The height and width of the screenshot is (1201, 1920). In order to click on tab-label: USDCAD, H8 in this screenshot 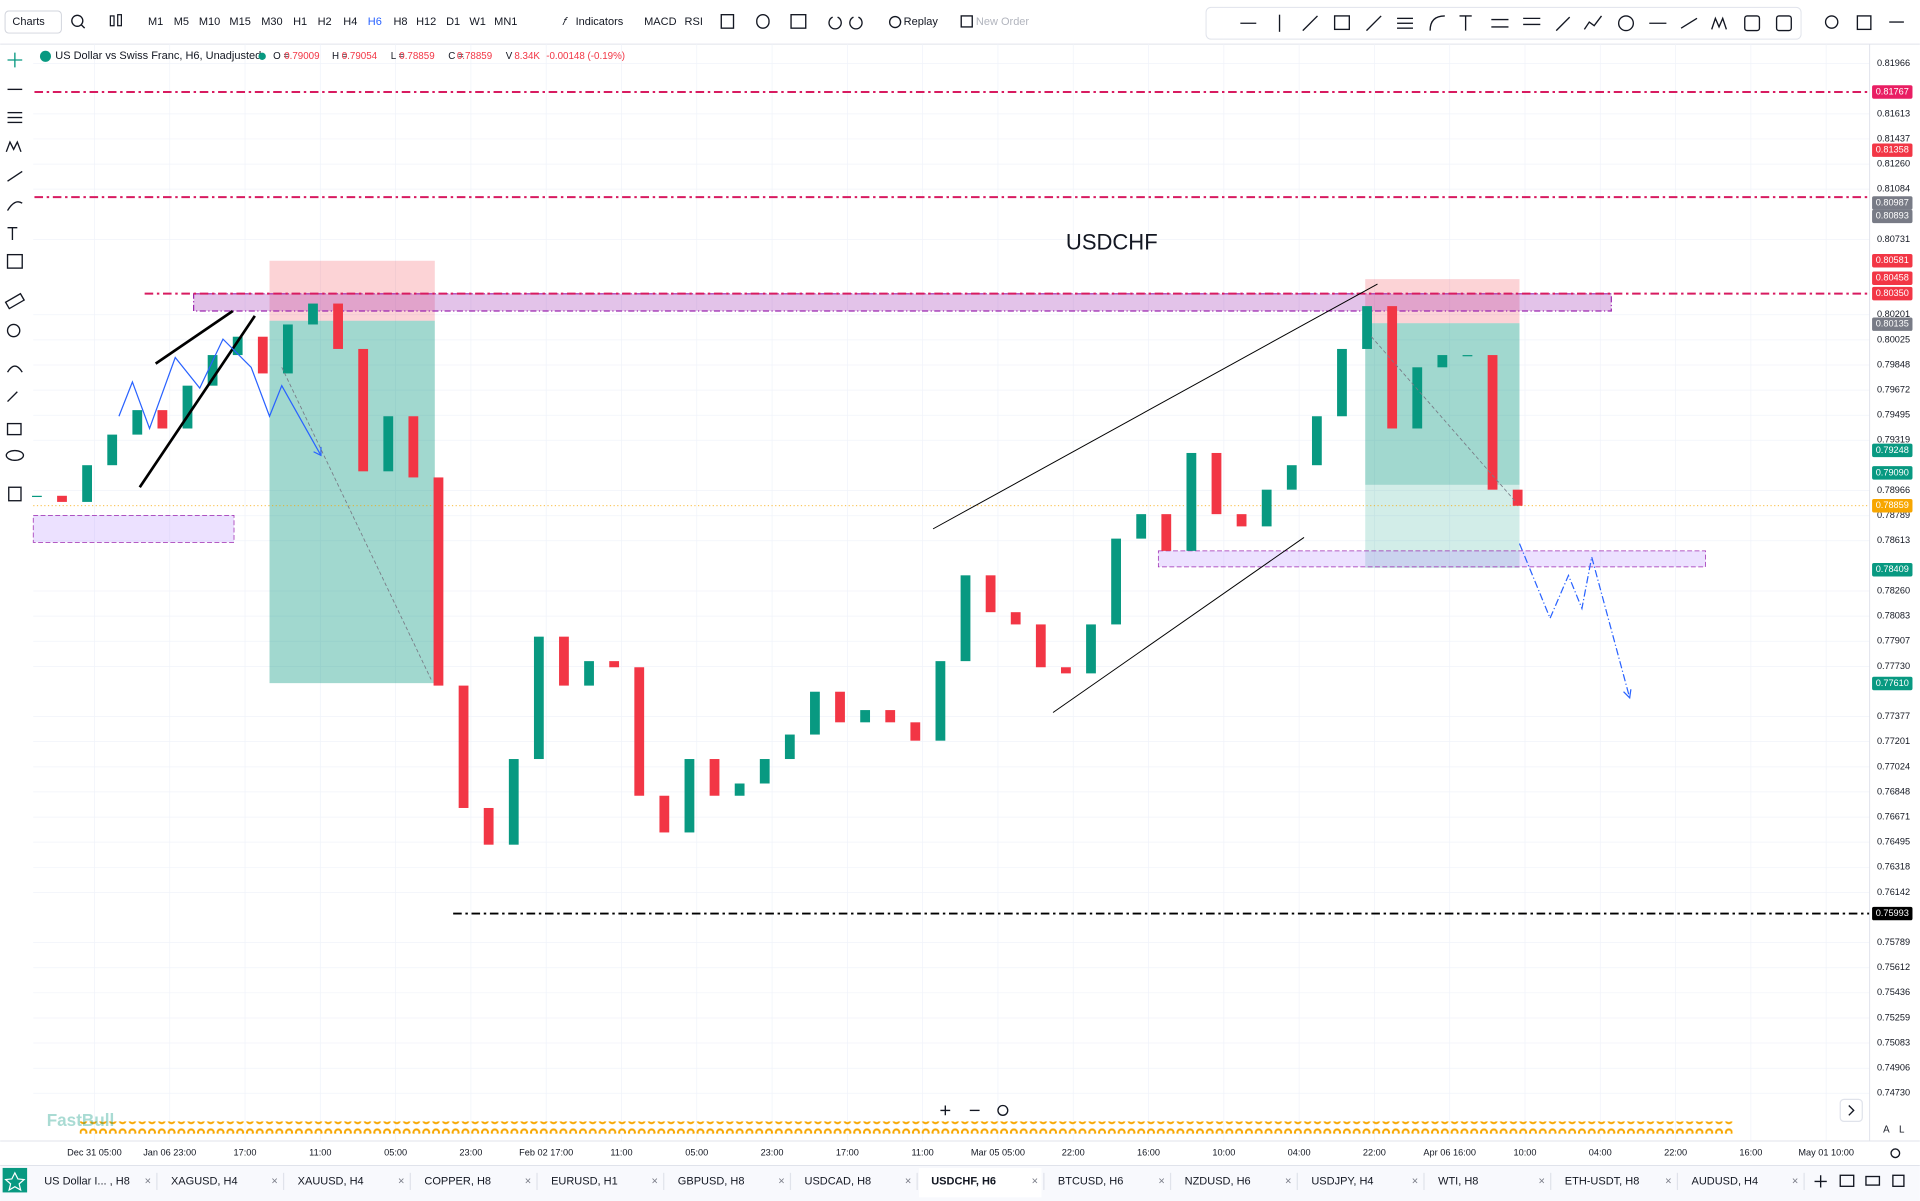, I will do `click(838, 1181)`.